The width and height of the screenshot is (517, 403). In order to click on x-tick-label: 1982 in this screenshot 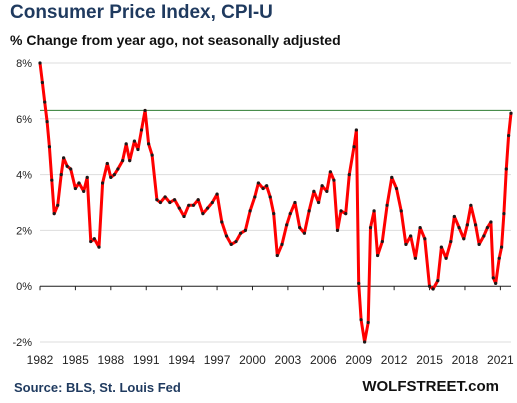, I will do `click(40, 360)`.